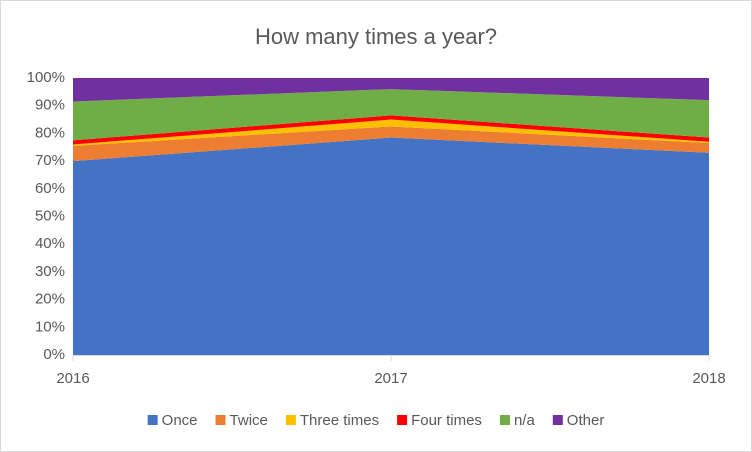 The width and height of the screenshot is (752, 452). I want to click on y-tick-label: 100%, so click(46, 77).